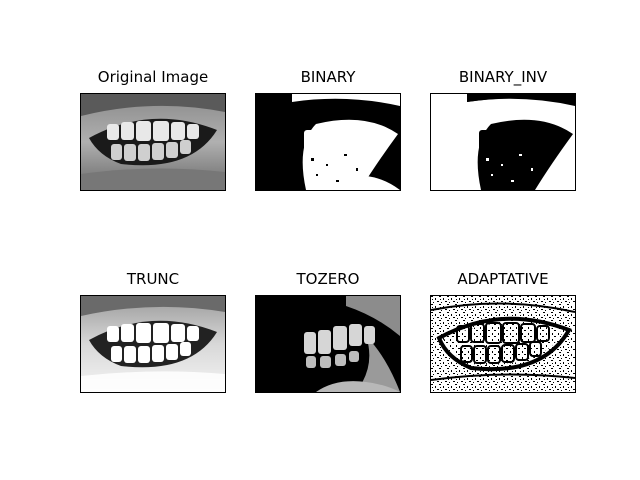 This screenshot has width=640, height=480. What do you see at coordinates (153, 77) in the screenshot?
I see `panel-title-original: Original Image` at bounding box center [153, 77].